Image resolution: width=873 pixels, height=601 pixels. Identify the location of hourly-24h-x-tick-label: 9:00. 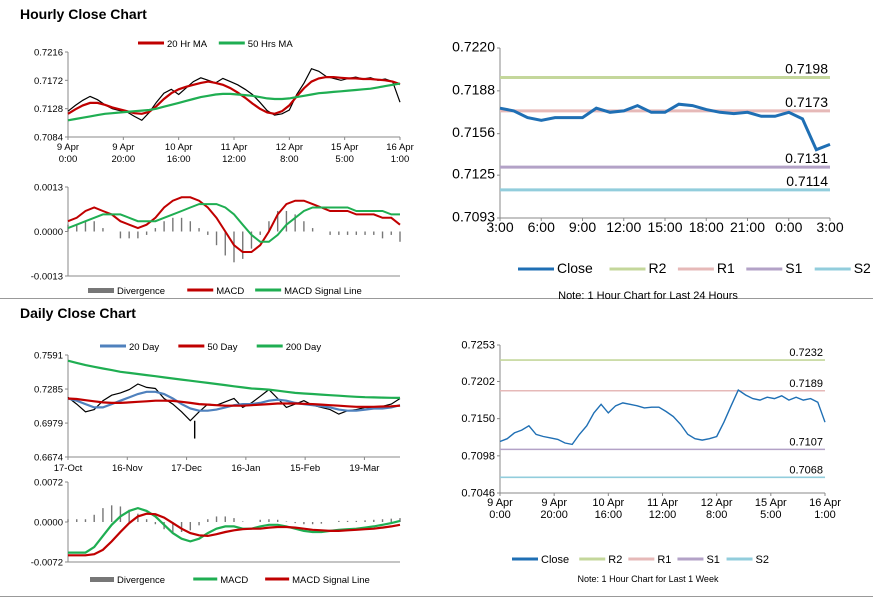
(582, 227).